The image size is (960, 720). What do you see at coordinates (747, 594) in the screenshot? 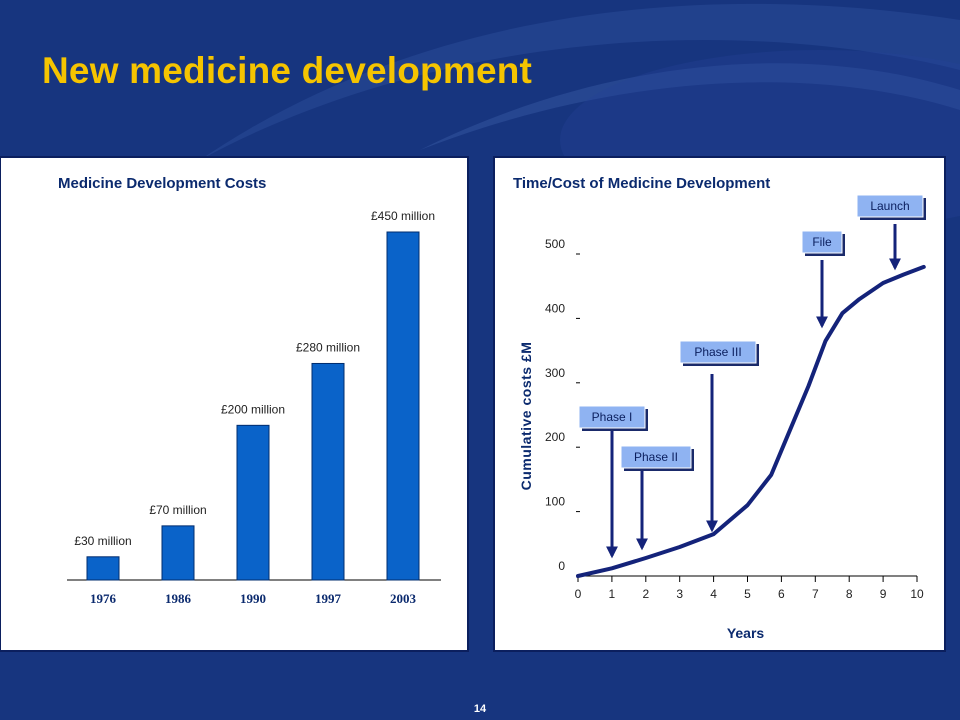
I see `x-tick-label-5: 5` at bounding box center [747, 594].